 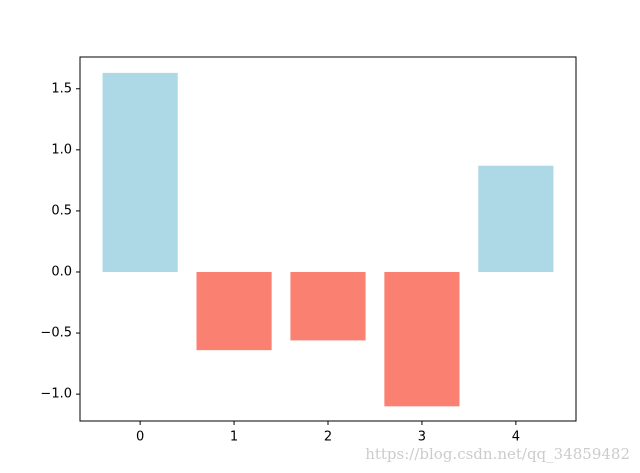 What do you see at coordinates (497, 454) in the screenshot?
I see `watermark: https://blog.csdn.net/qq_34859482` at bounding box center [497, 454].